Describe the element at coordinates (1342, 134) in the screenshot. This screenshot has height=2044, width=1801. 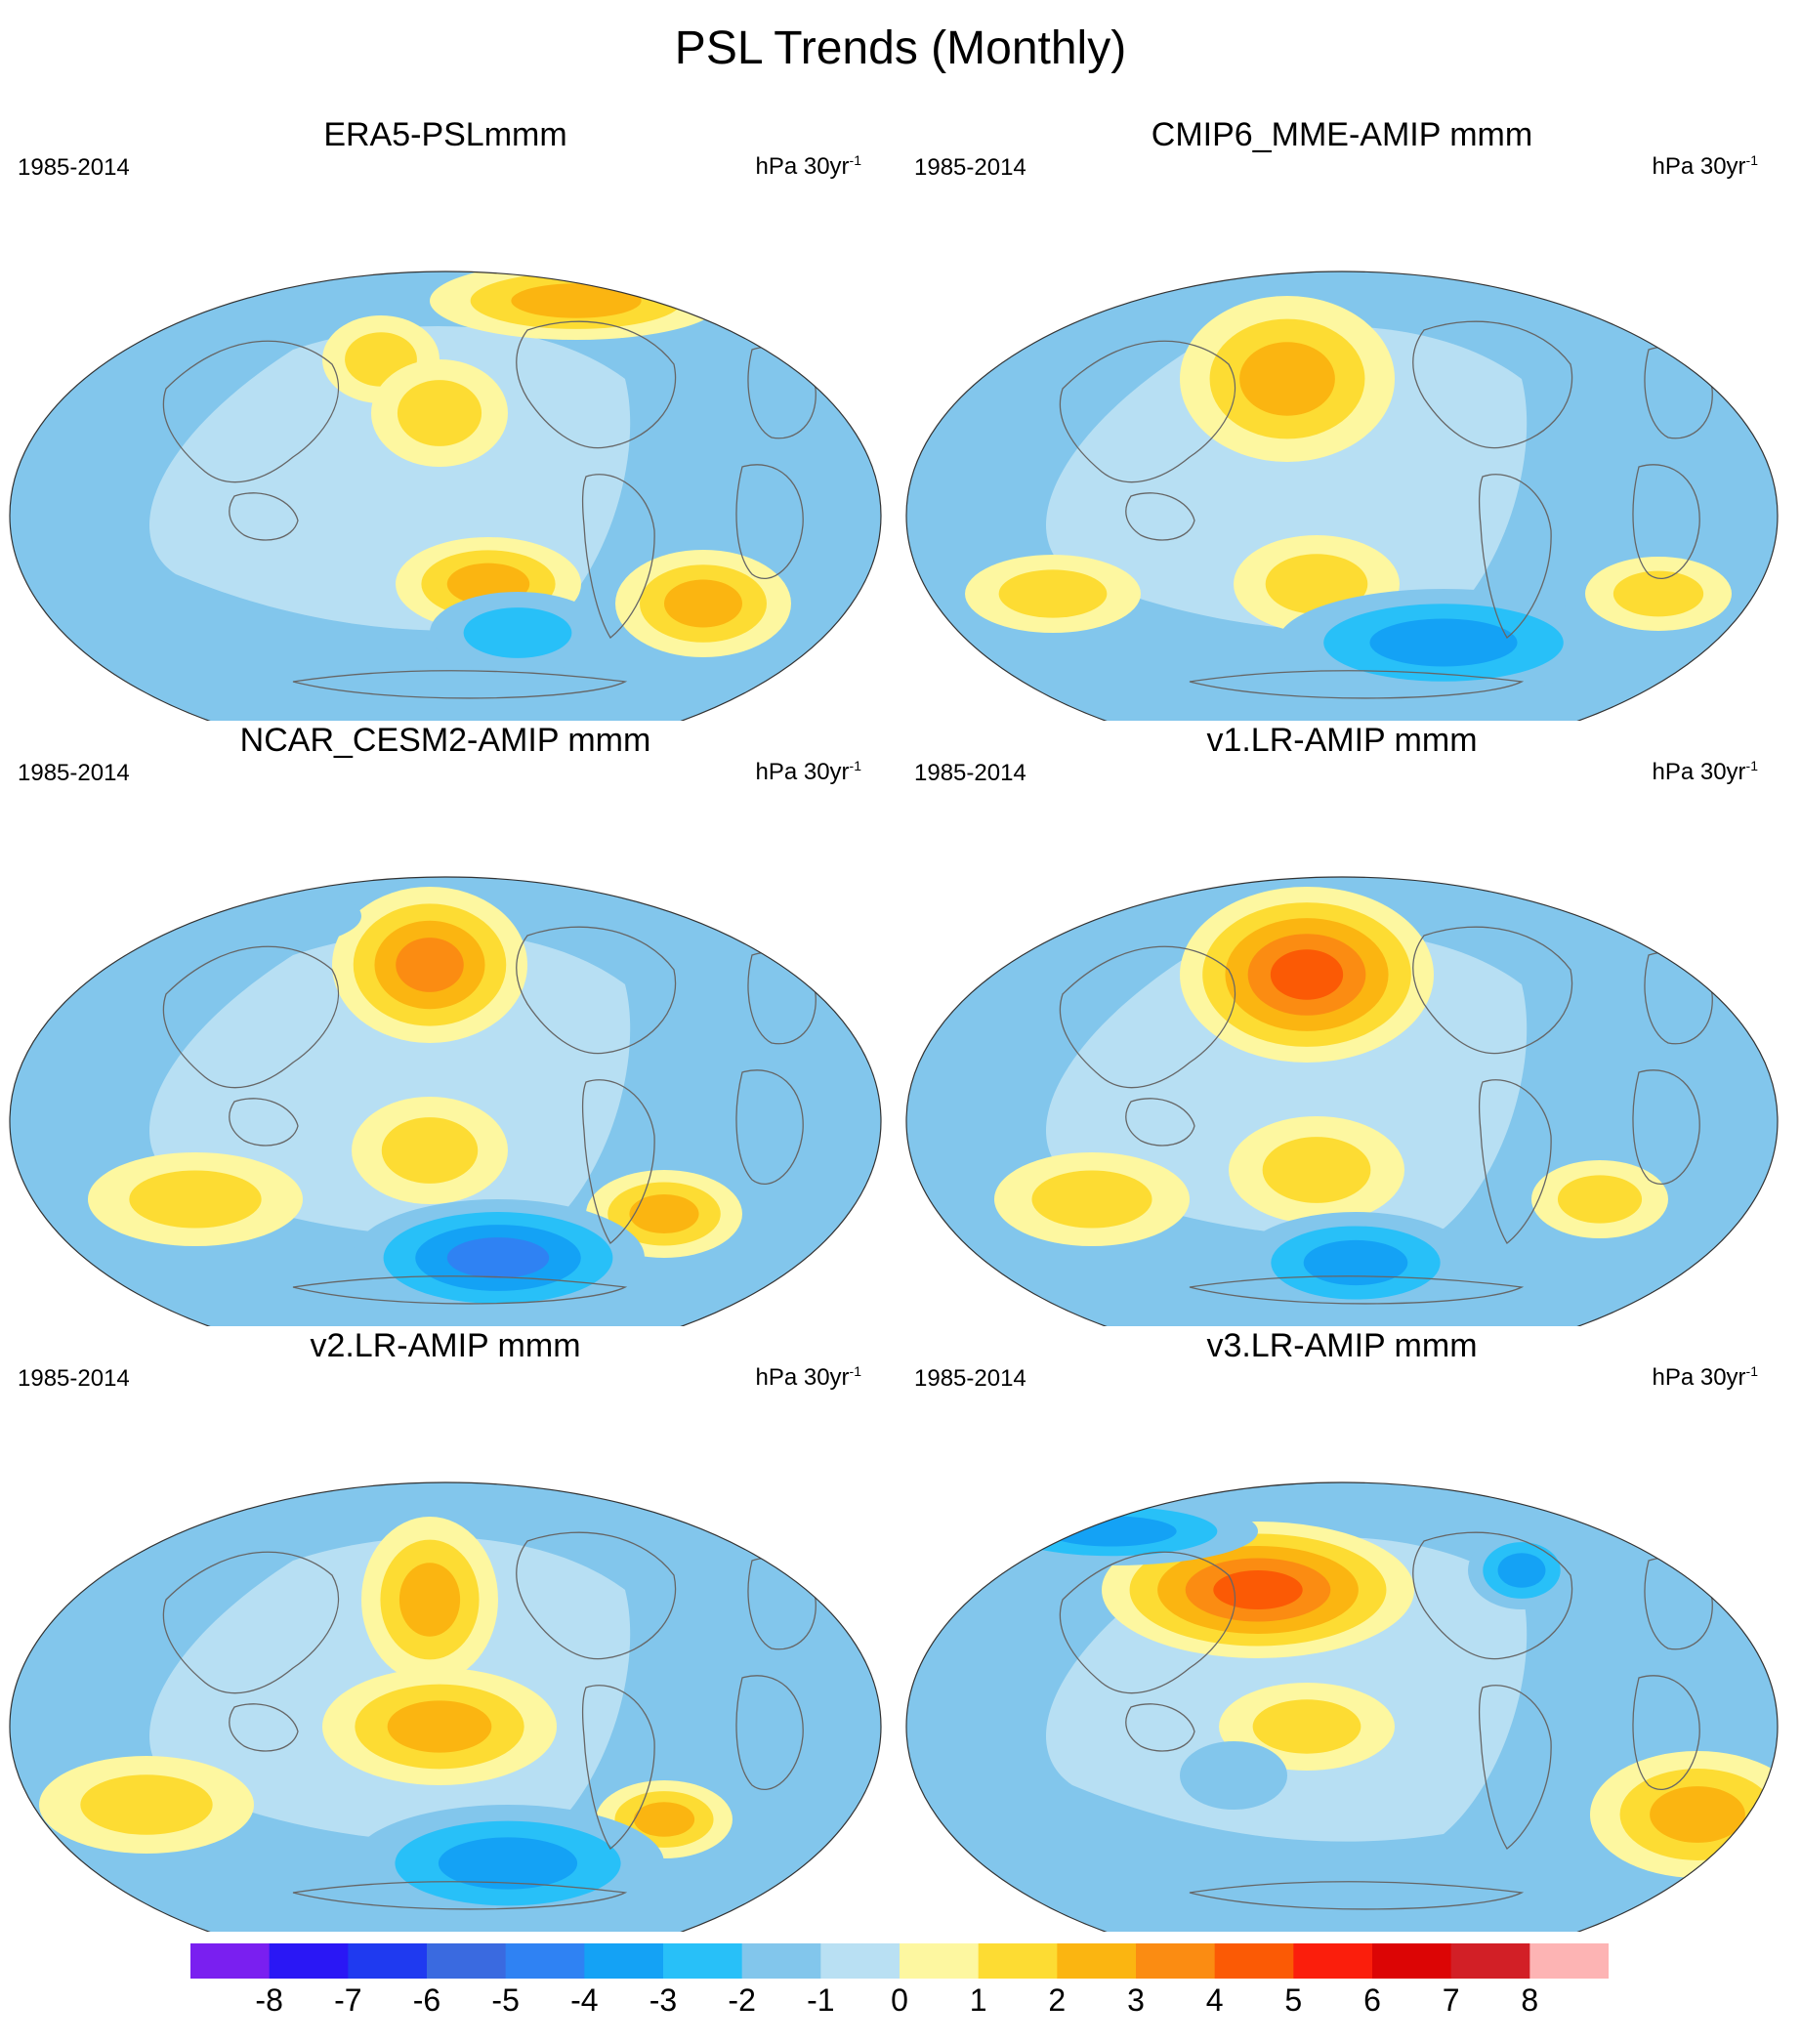
I see `panel-title: CMIP6_MME-AMIP mmm` at that location.